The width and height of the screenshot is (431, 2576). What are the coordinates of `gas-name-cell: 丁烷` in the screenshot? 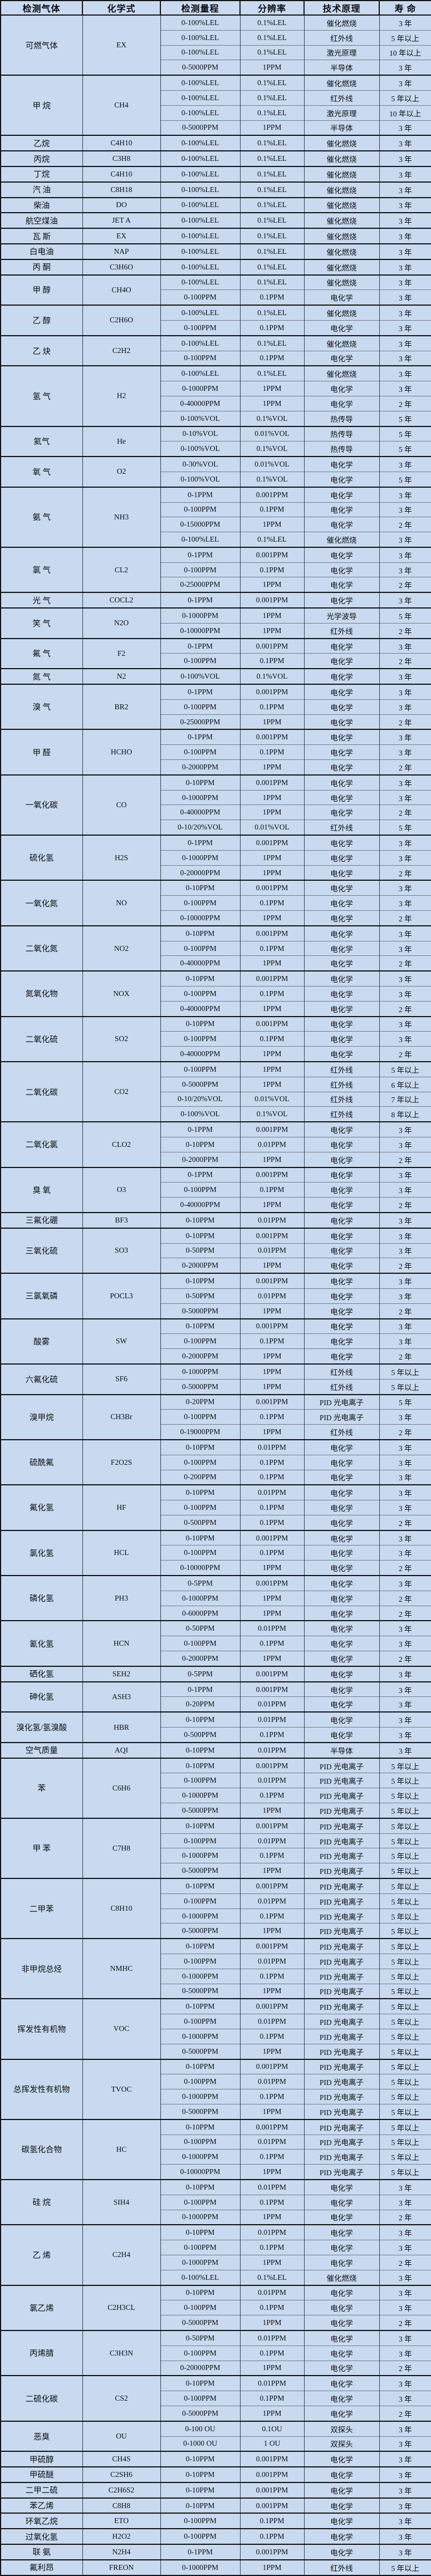 It's located at (41, 173).